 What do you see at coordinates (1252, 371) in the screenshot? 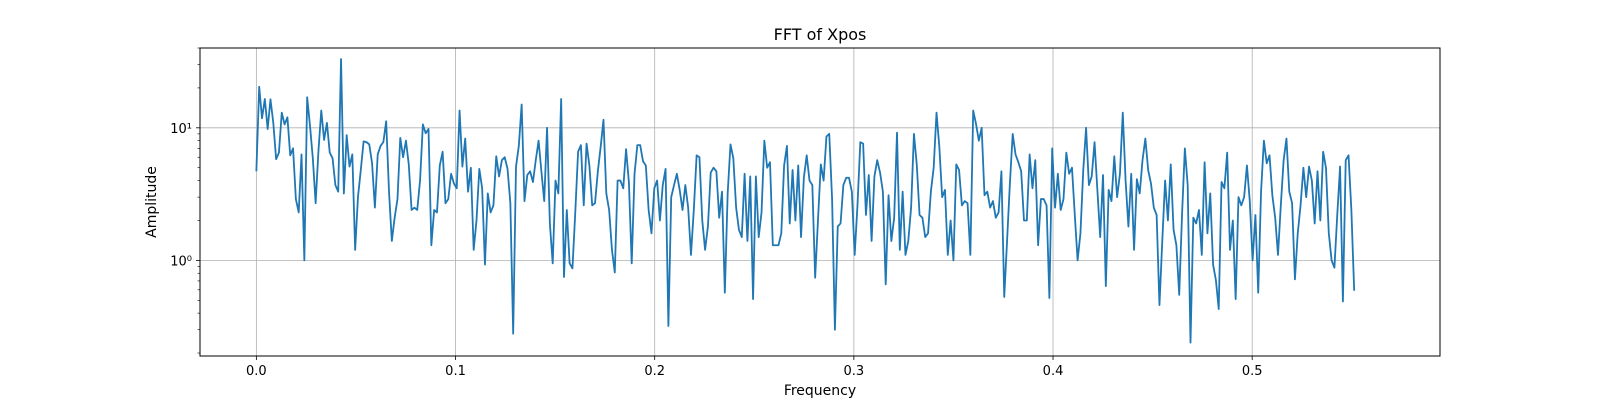
I see `x-tick-label: 0.5` at bounding box center [1252, 371].